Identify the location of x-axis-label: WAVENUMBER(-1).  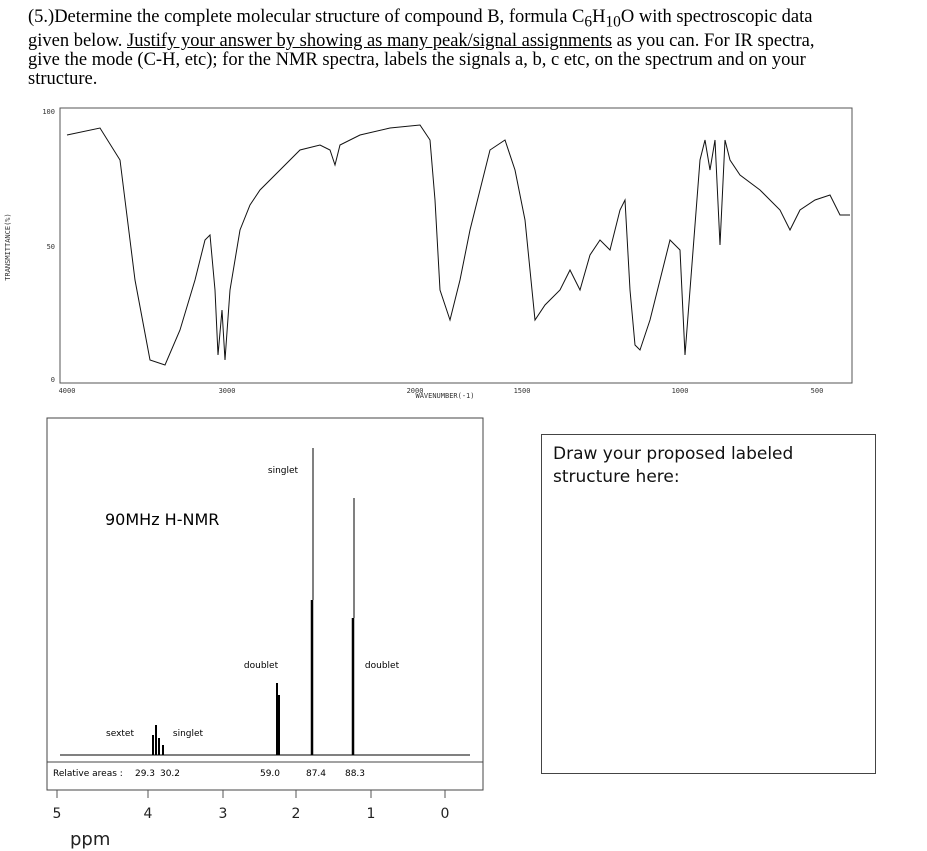
(444, 396).